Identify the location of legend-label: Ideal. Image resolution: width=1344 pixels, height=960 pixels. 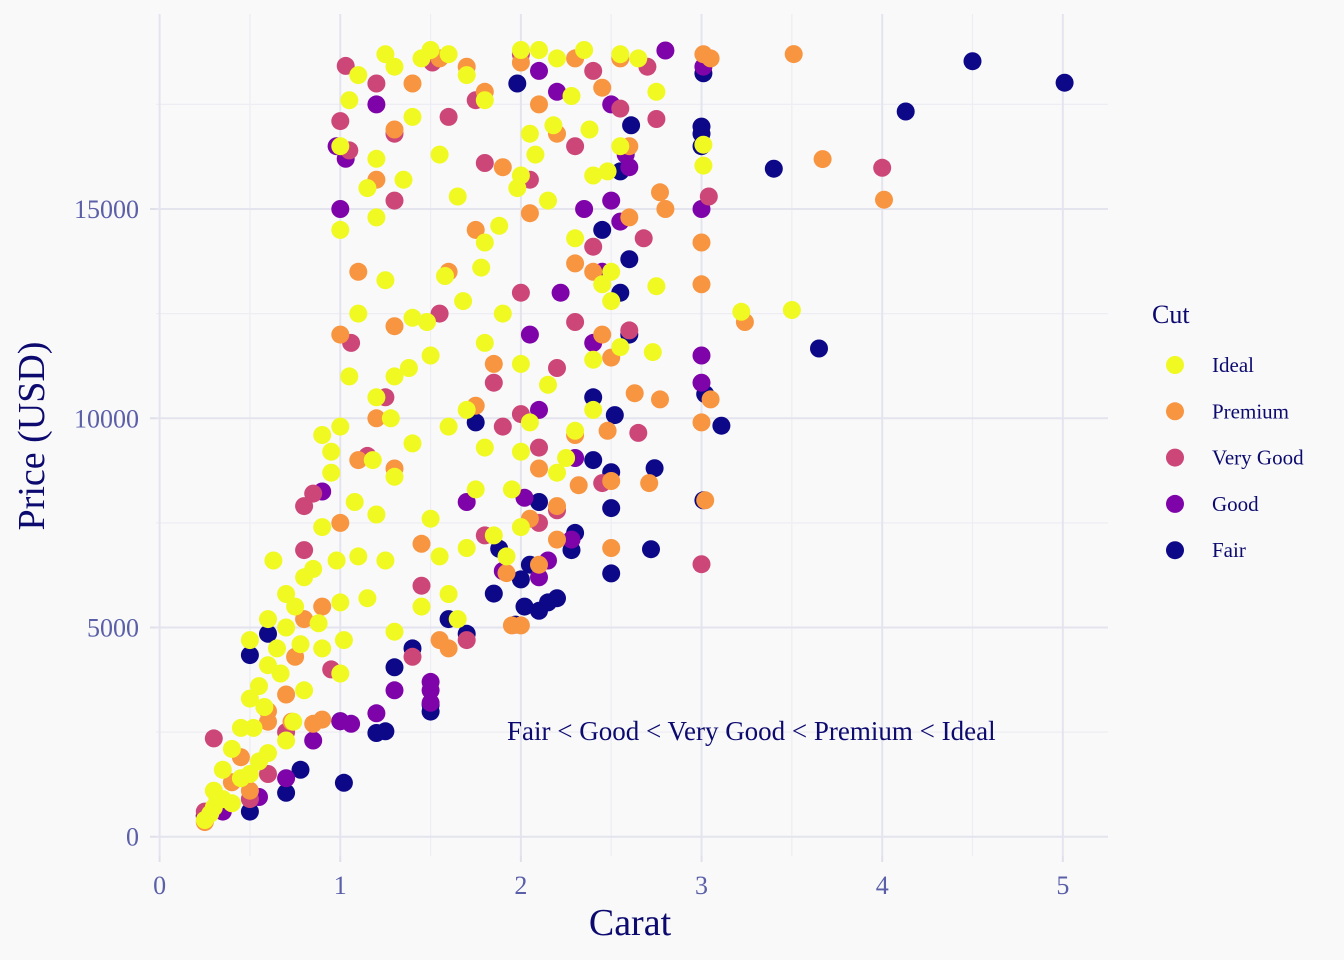
(1233, 365).